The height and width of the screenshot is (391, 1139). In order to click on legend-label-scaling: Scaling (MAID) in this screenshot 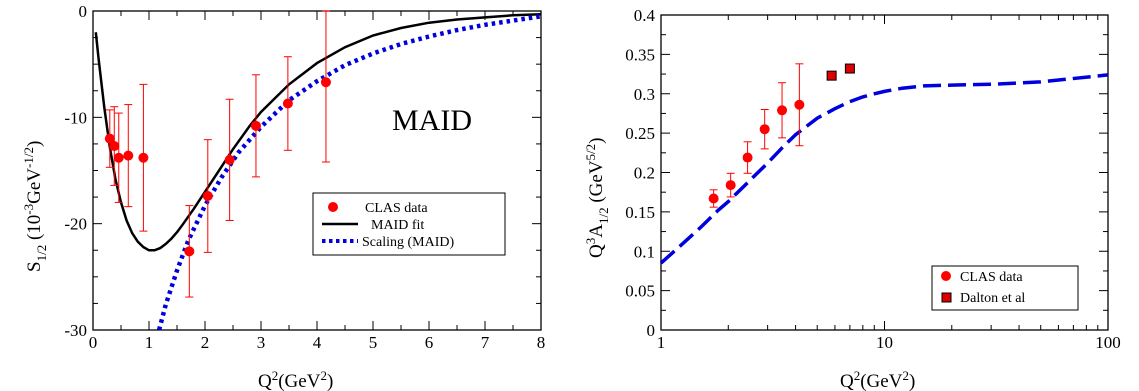, I will do `click(408, 242)`.